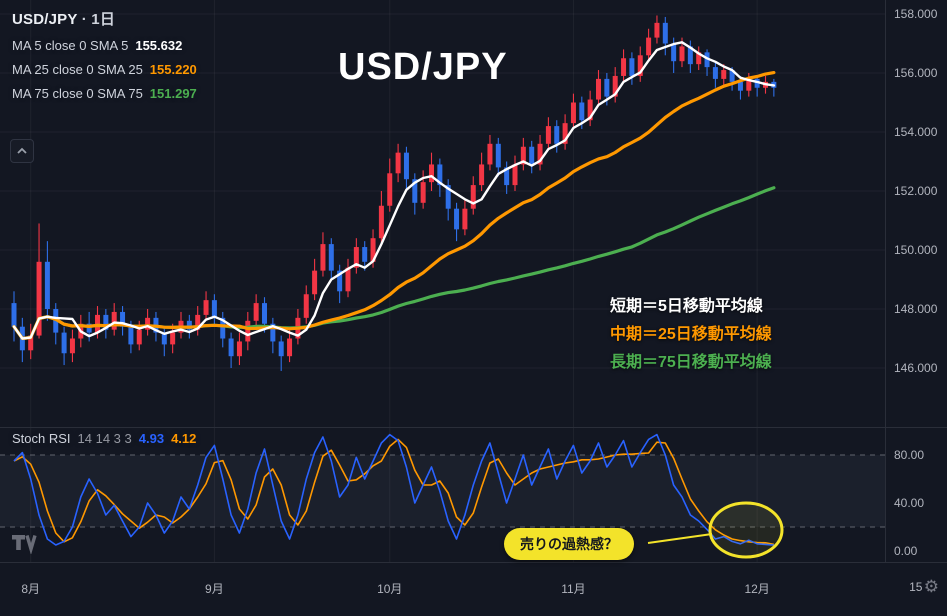  Describe the element at coordinates (573, 589) in the screenshot. I see `time-axis-label: 11月` at that location.